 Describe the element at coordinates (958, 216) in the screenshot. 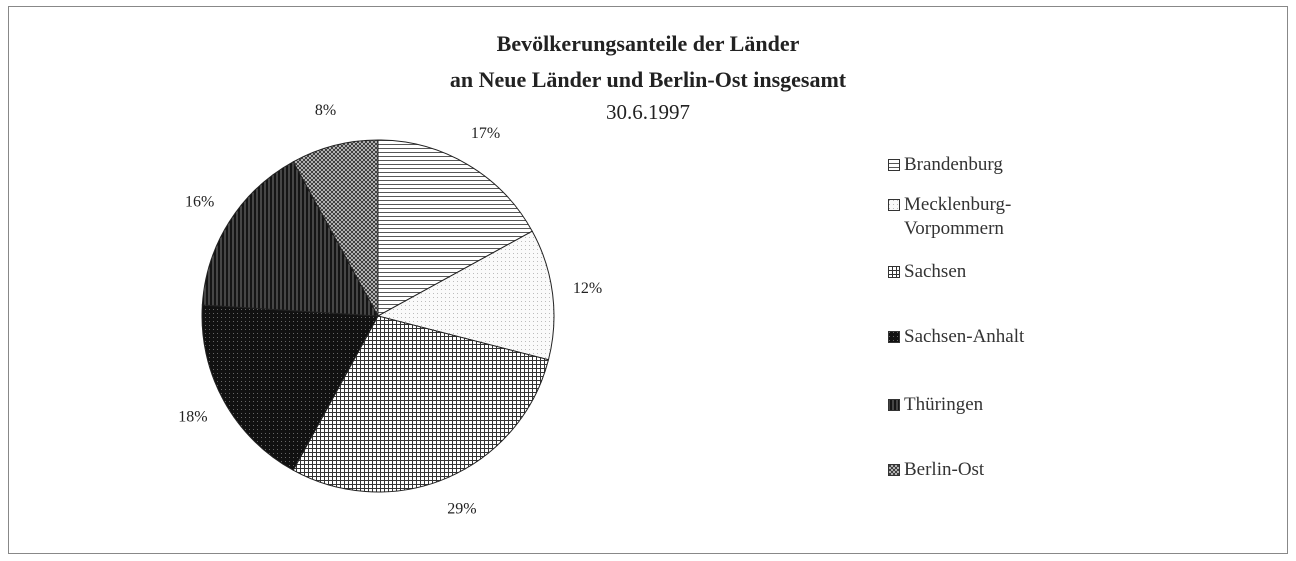

I see `legend-label: Mecklenburg-Vorpommern` at that location.